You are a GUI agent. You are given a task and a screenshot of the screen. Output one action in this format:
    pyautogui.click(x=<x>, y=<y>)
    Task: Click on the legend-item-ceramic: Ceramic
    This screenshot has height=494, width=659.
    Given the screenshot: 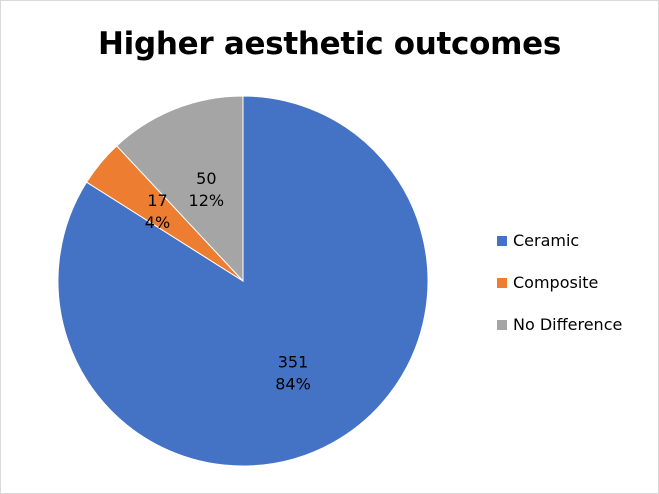 What is the action you would take?
    pyautogui.click(x=559, y=240)
    